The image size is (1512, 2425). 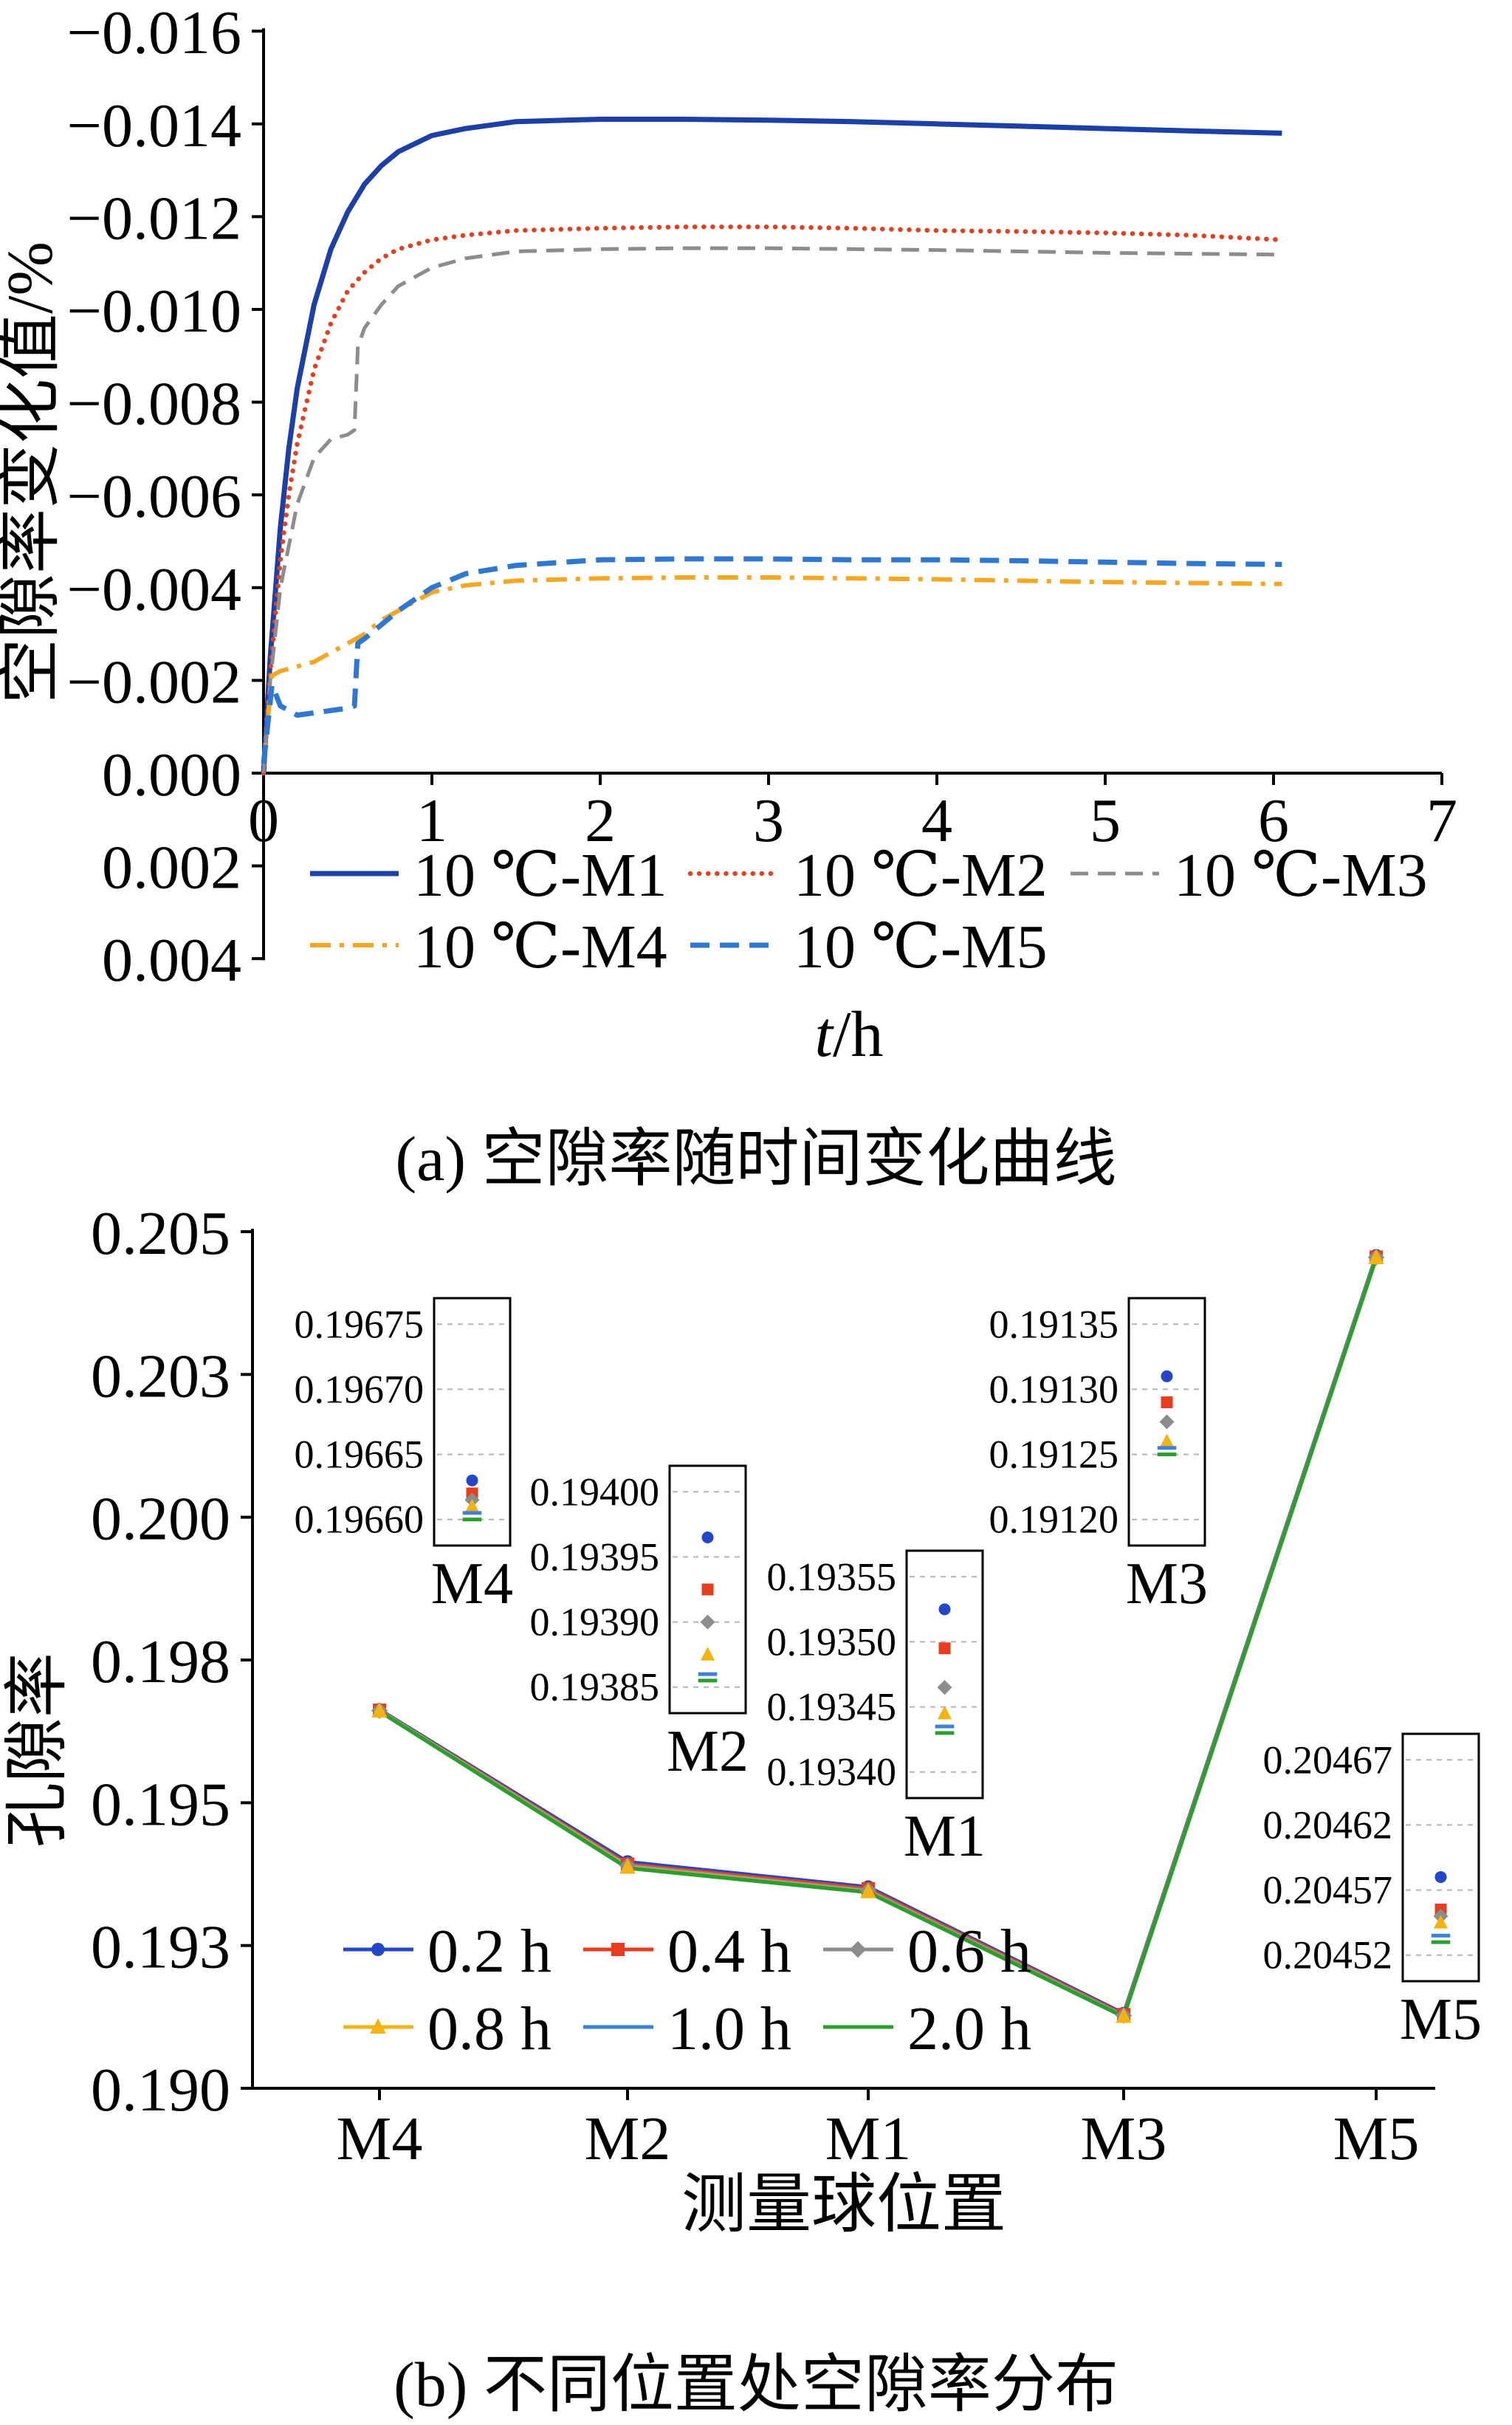 I want to click on b-y-tick-label: 0.205, so click(x=160, y=1233).